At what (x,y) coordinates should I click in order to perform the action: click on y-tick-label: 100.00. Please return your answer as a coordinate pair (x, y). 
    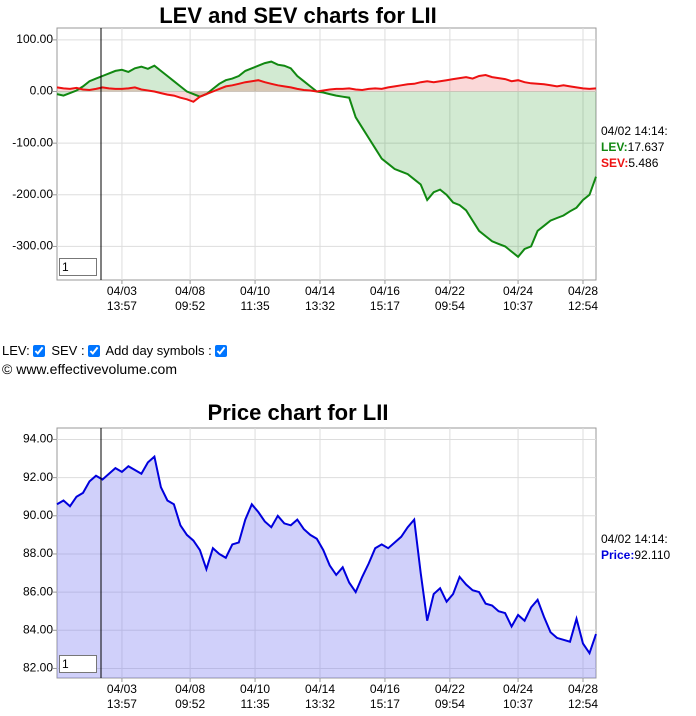
    Looking at the image, I should click on (34, 39).